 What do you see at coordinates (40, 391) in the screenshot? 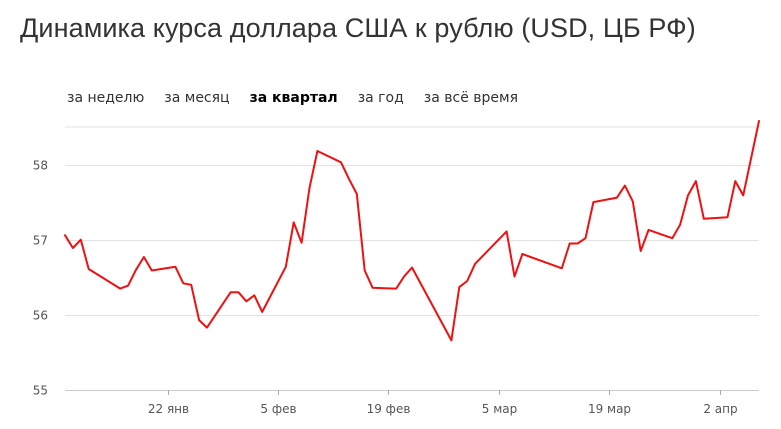
I see `y-tick-label: 55` at bounding box center [40, 391].